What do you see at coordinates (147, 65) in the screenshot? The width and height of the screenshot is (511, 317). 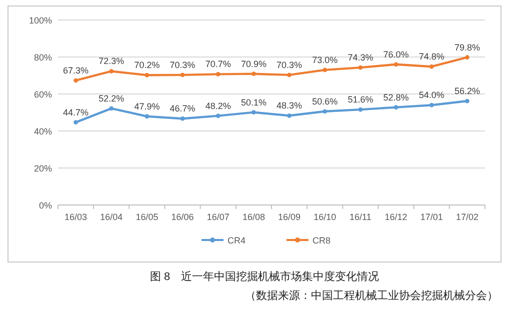 I see `data-label: 70.2%` at bounding box center [147, 65].